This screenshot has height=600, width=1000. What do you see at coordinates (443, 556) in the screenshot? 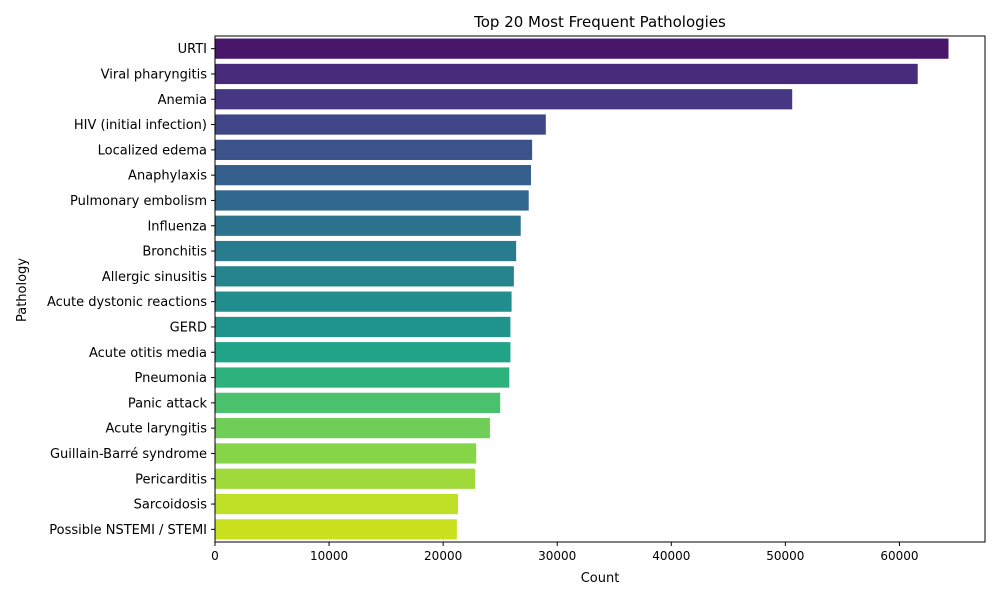
I see `x-tick-label: 20000` at bounding box center [443, 556].